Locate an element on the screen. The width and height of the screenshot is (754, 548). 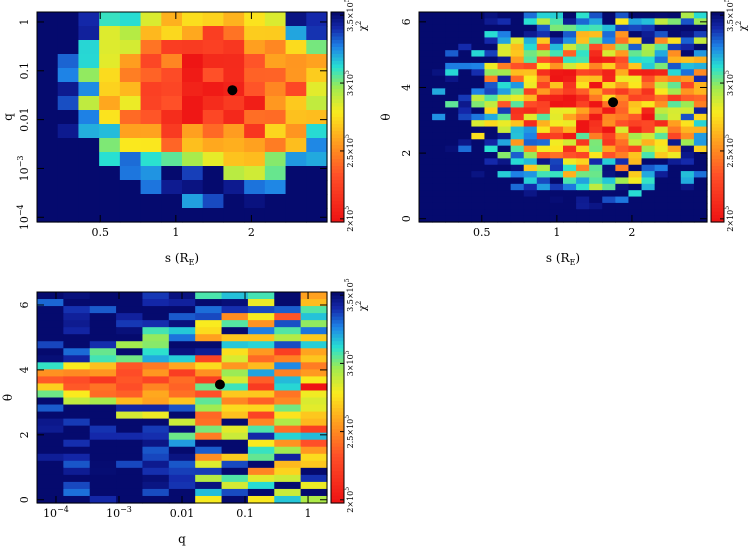
x-axis-label-sub: E is located at coordinates (192, 262).